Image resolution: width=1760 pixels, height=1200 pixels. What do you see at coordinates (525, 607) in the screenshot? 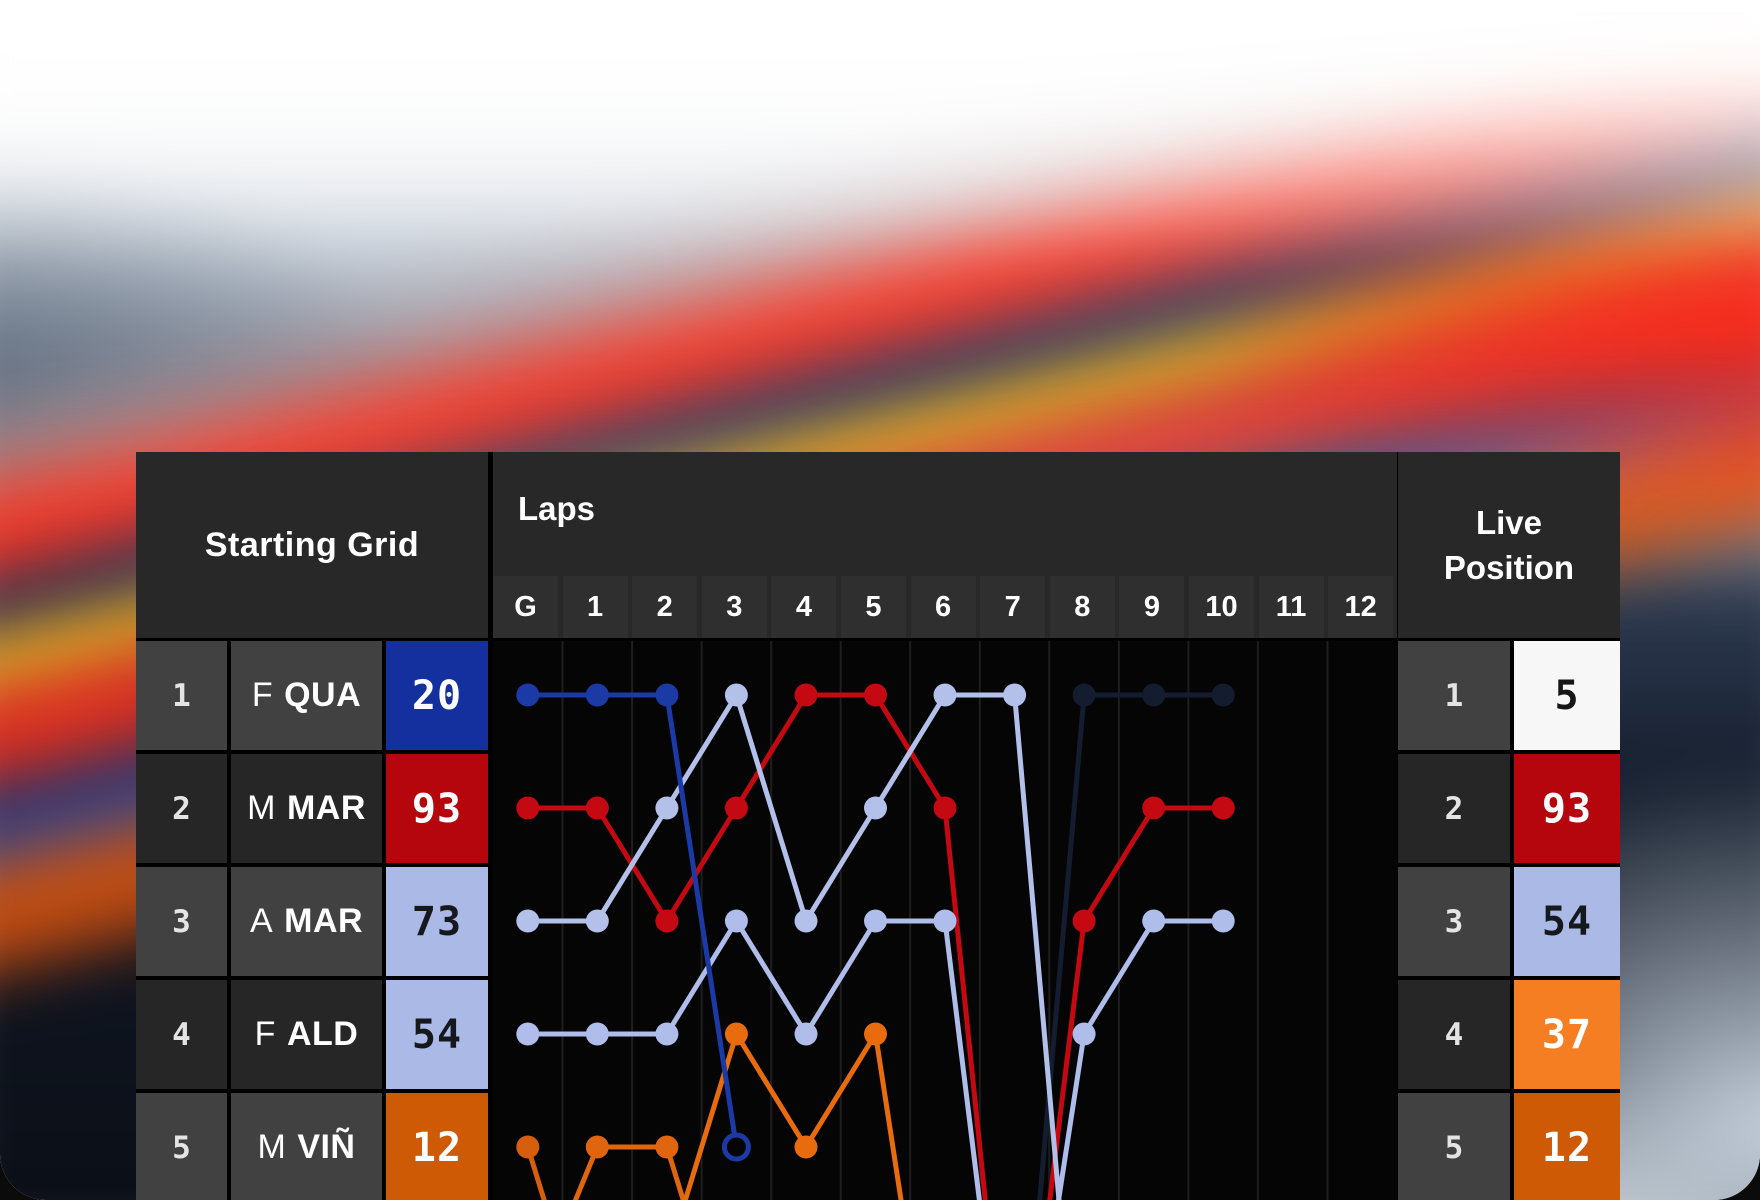
I see `lap-header-cell-G: G` at bounding box center [525, 607].